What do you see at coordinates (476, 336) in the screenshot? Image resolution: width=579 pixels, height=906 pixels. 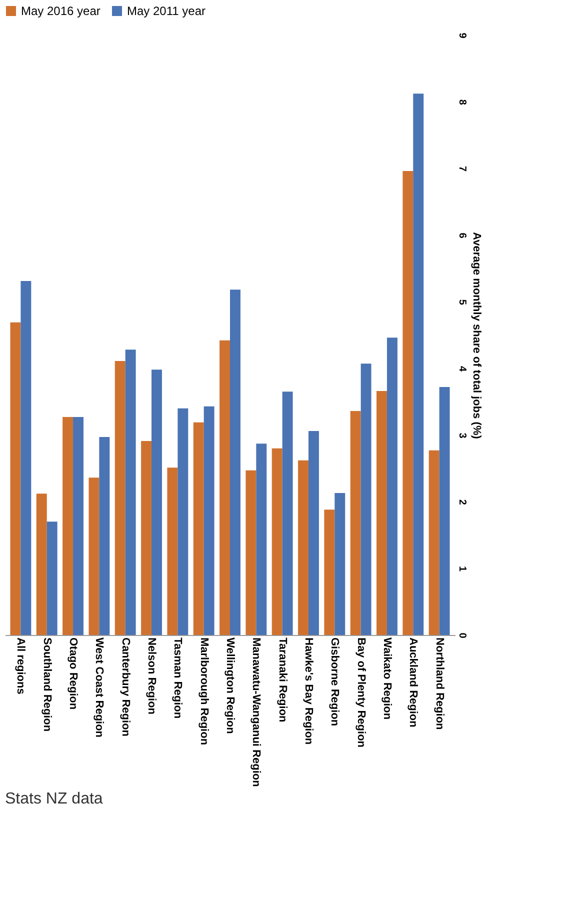 I see `y-axis-title: Average monthly share of total jobs (%)` at bounding box center [476, 336].